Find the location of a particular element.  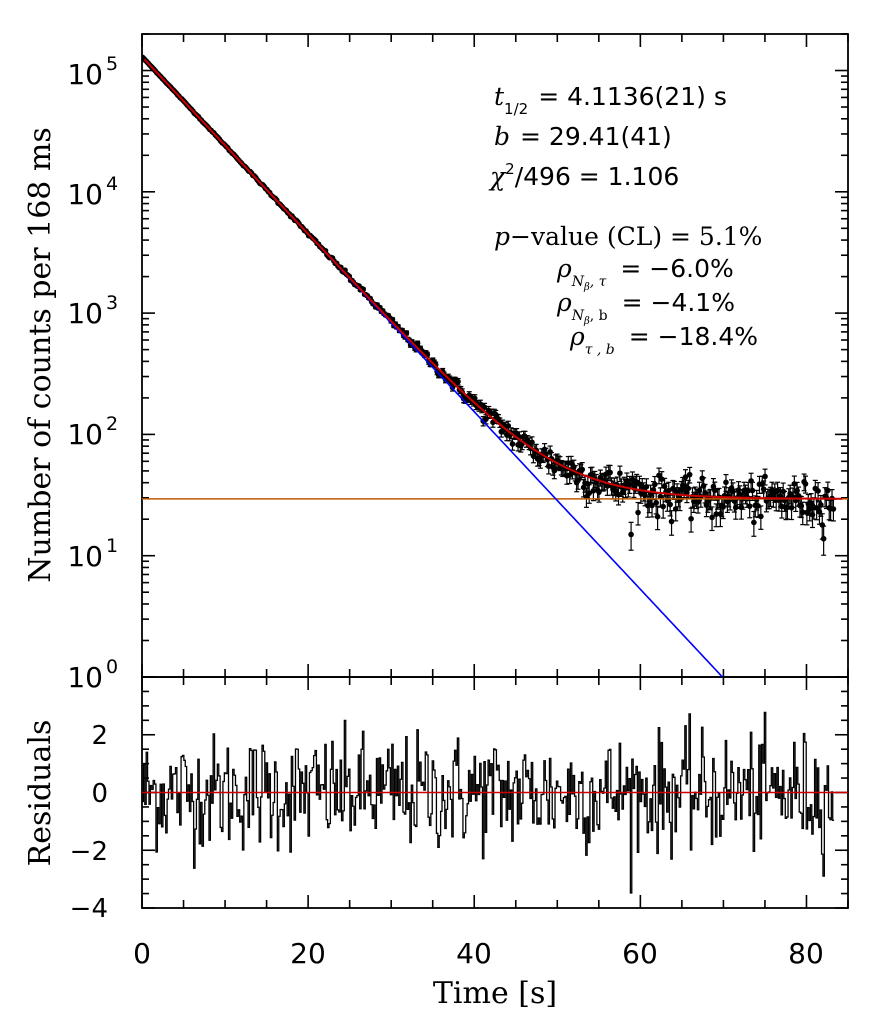

resid-tick-label-m2: −2 is located at coordinates (89, 852).